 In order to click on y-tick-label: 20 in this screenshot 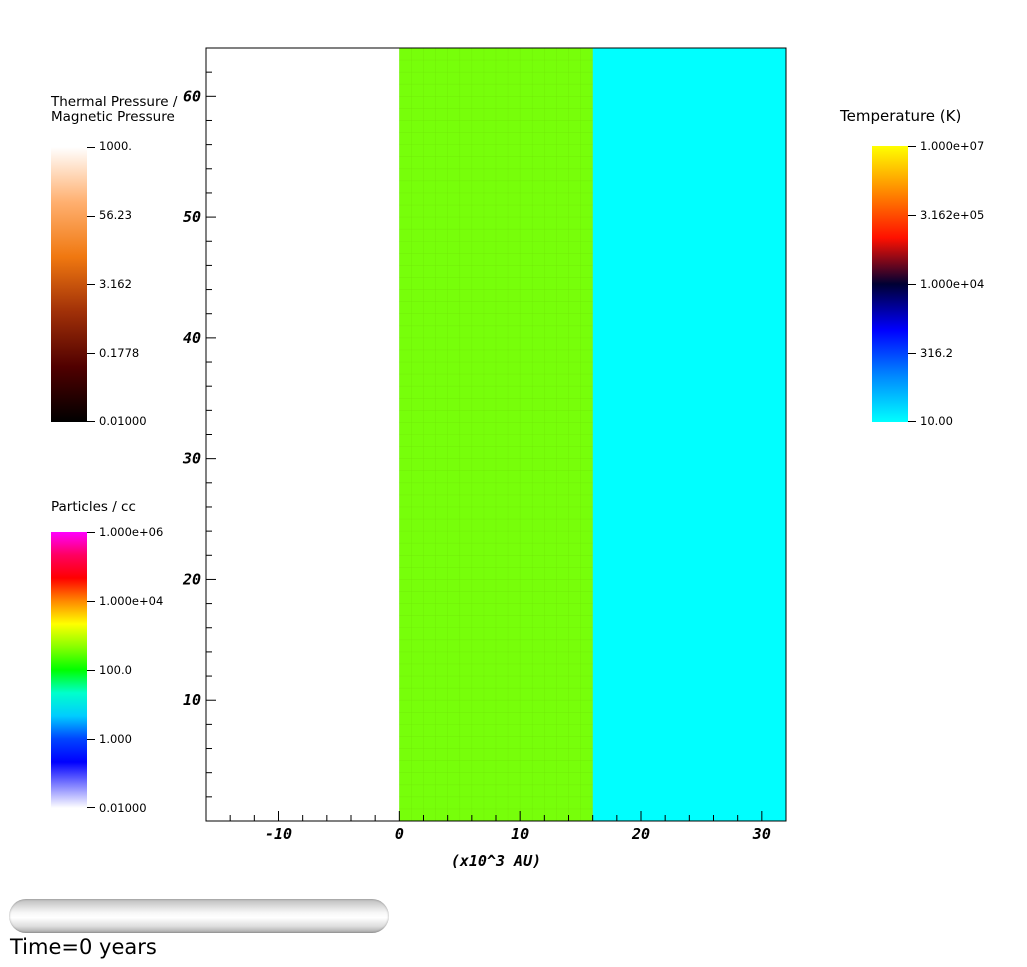, I will do `click(191, 579)`.